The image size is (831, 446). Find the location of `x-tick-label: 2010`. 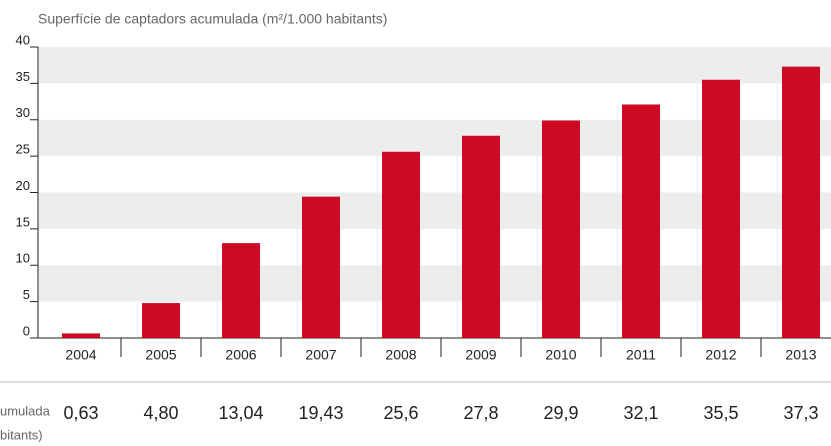

x-tick-label: 2010 is located at coordinates (560, 355).